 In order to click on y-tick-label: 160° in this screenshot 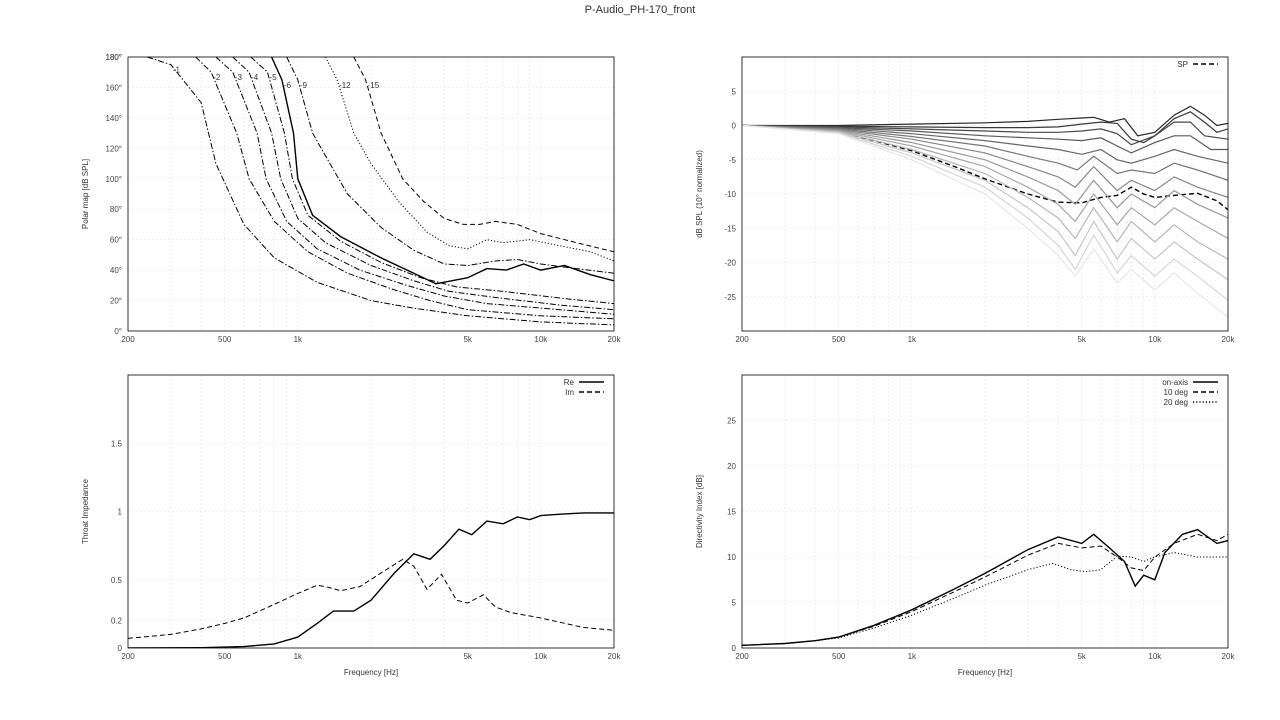, I will do `click(113, 87)`.